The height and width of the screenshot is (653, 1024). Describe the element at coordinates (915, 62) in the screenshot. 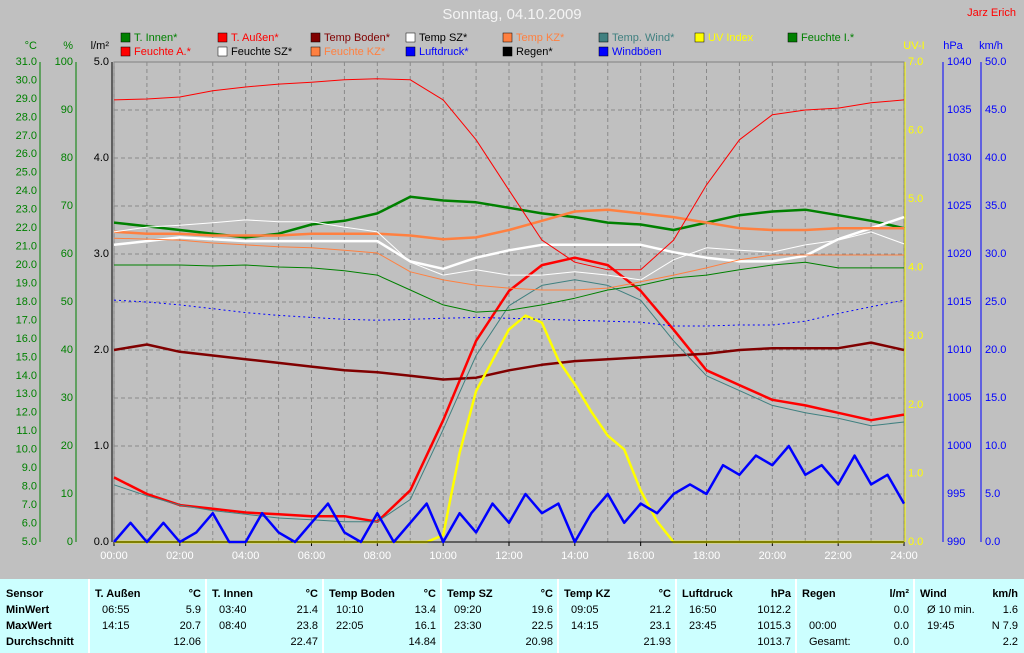

I see `y-tick-label: 7.0` at that location.